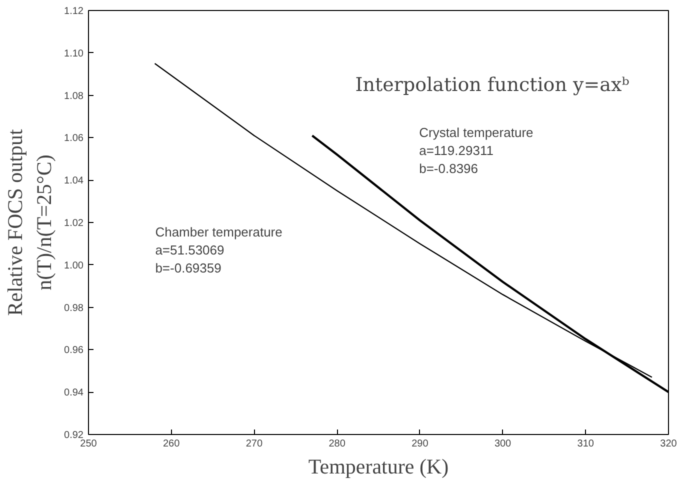 The image size is (688, 481). I want to click on x-tick-label: 320, so click(669, 444).